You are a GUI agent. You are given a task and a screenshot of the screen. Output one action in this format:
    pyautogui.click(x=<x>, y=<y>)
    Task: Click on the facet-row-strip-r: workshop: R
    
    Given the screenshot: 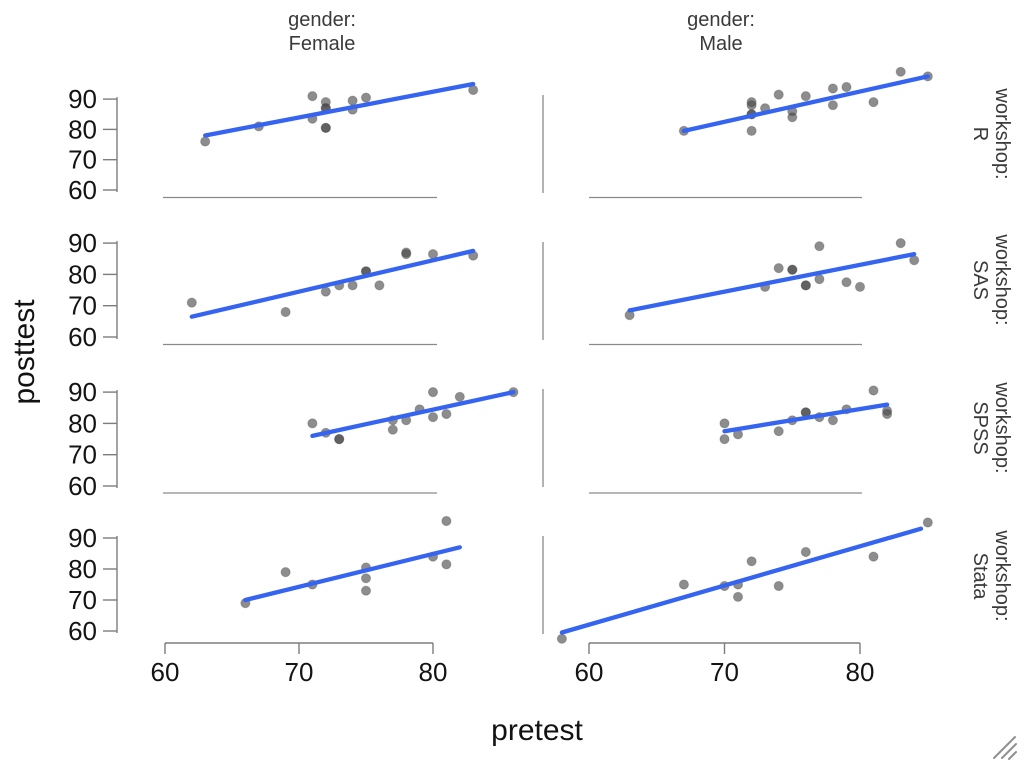 What is the action you would take?
    pyautogui.click(x=991, y=133)
    